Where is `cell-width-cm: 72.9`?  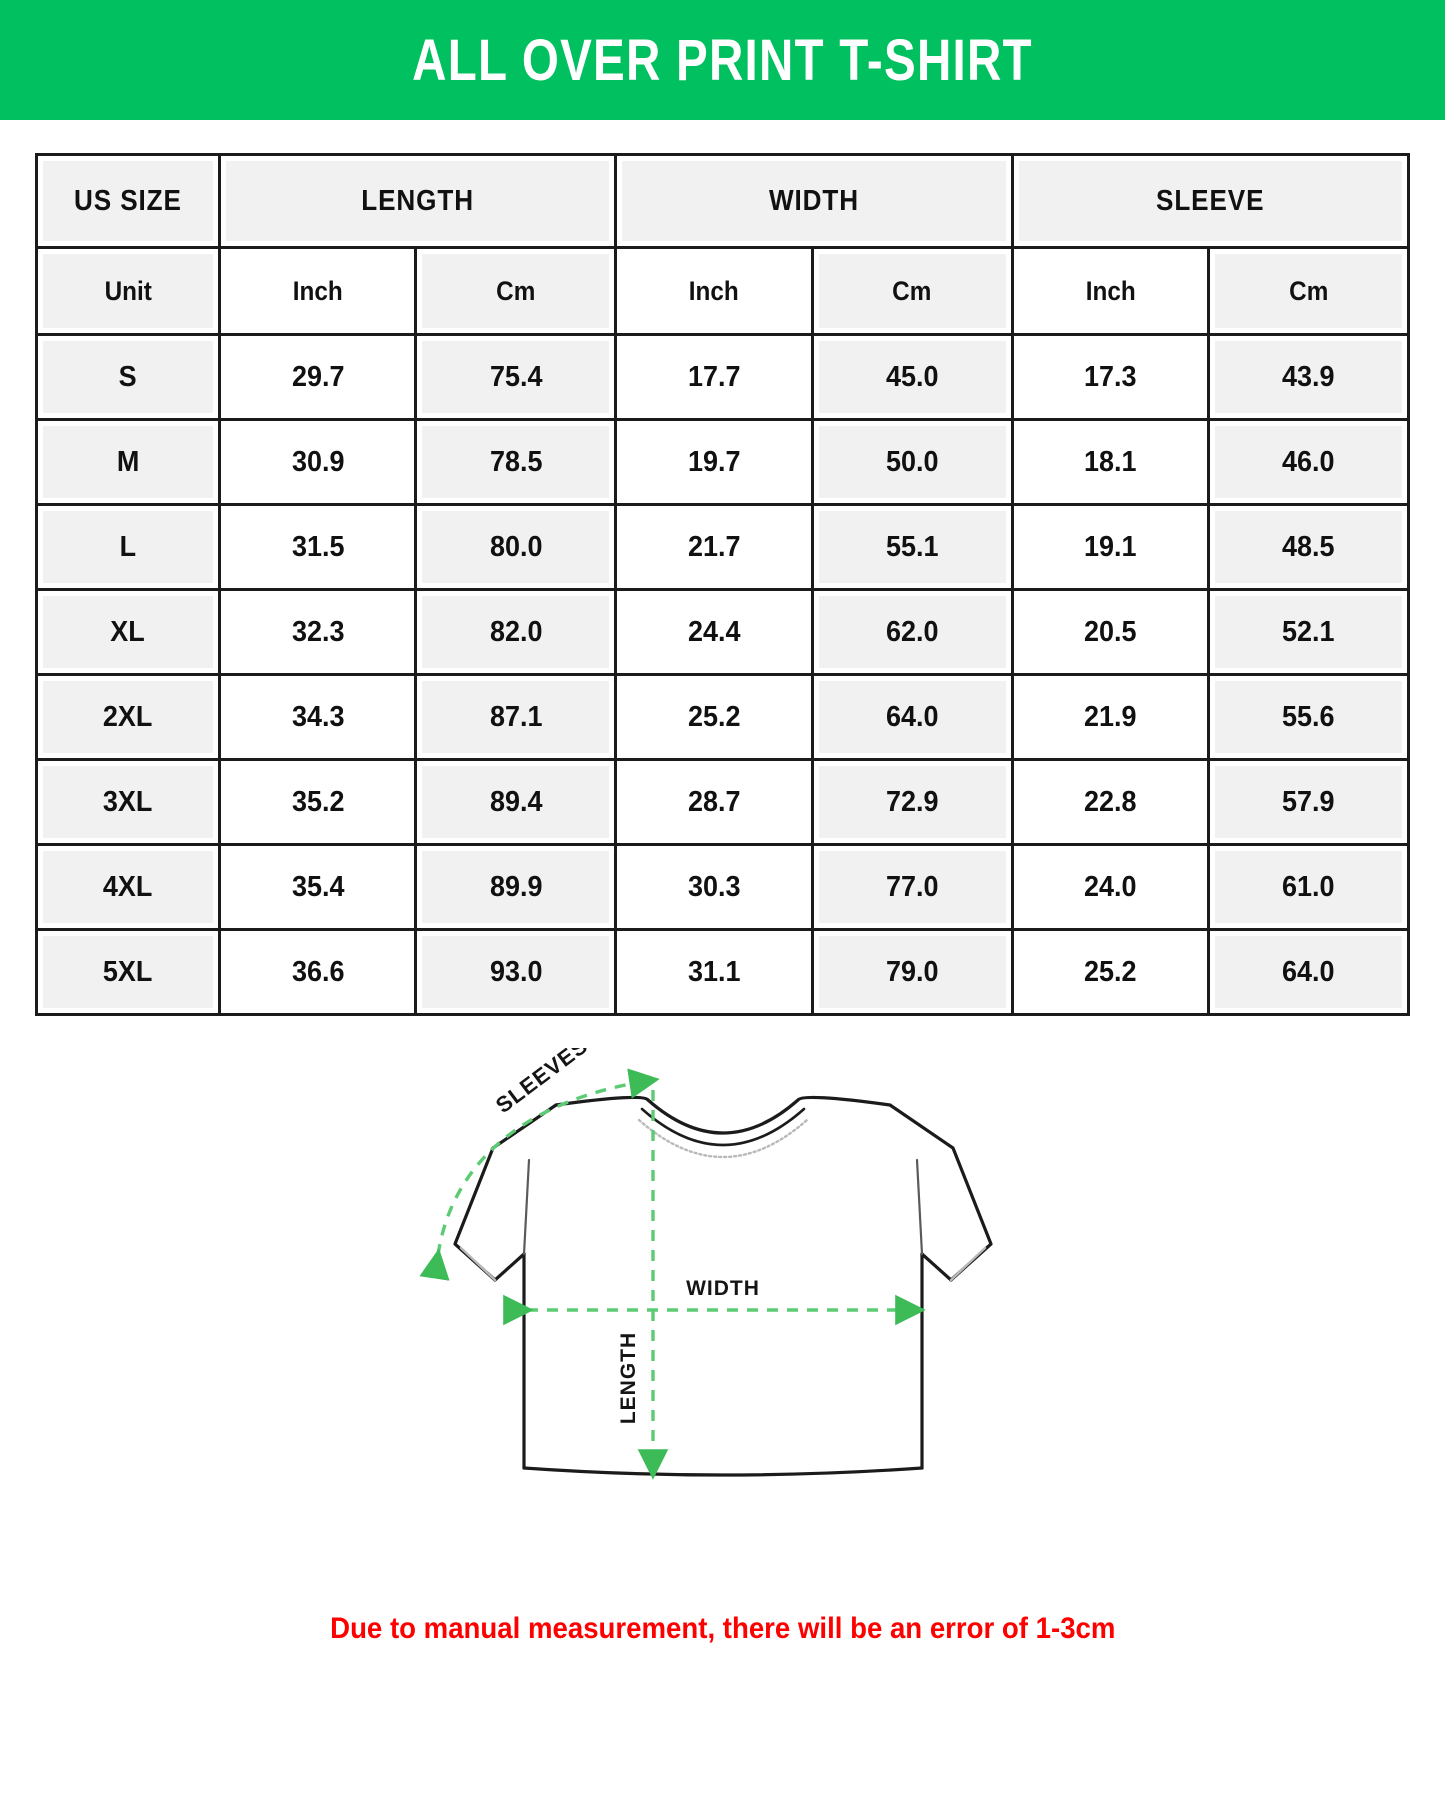 cell-width-cm: 72.9 is located at coordinates (912, 802).